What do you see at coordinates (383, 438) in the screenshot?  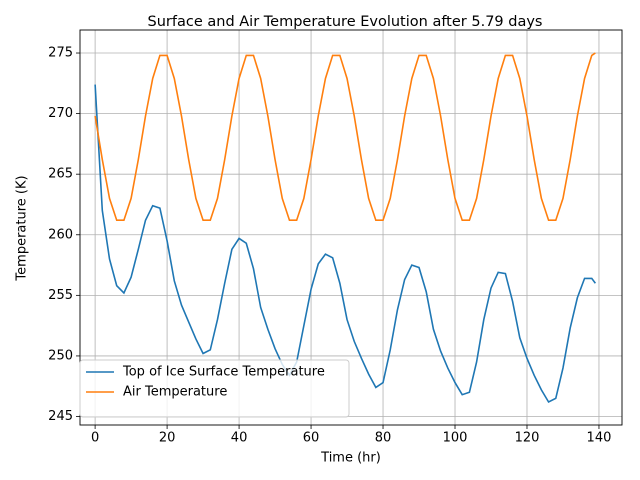 I see `x-tick-label: 80` at bounding box center [383, 438].